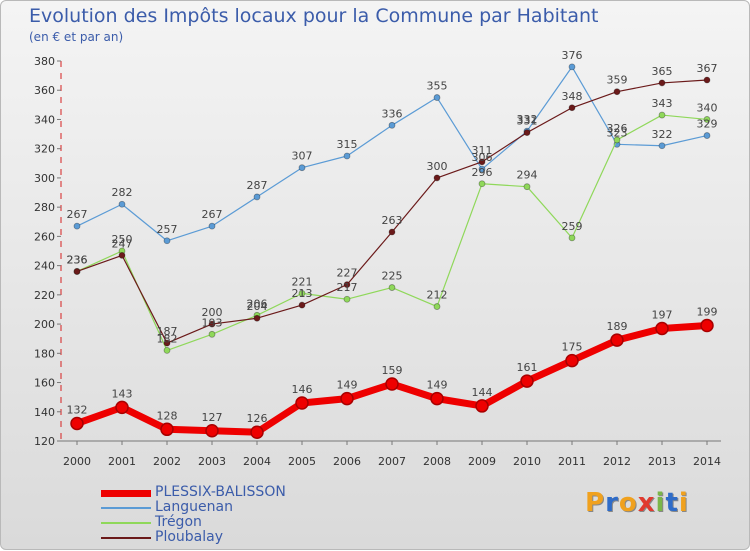  Describe the element at coordinates (662, 461) in the screenshot. I see `x-tick-label: 2013` at that location.